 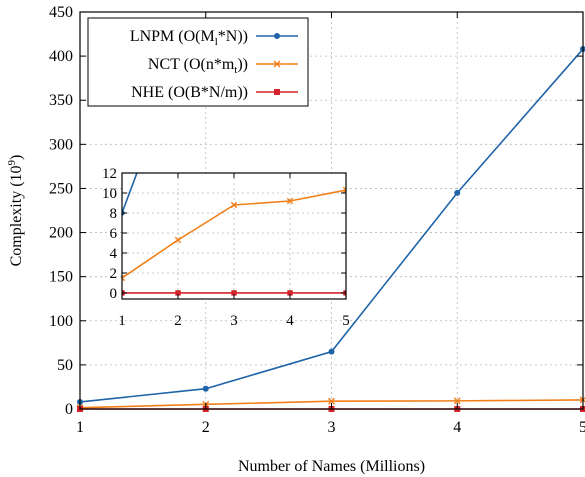 I want to click on y-tick-label: 400, so click(x=61, y=56).